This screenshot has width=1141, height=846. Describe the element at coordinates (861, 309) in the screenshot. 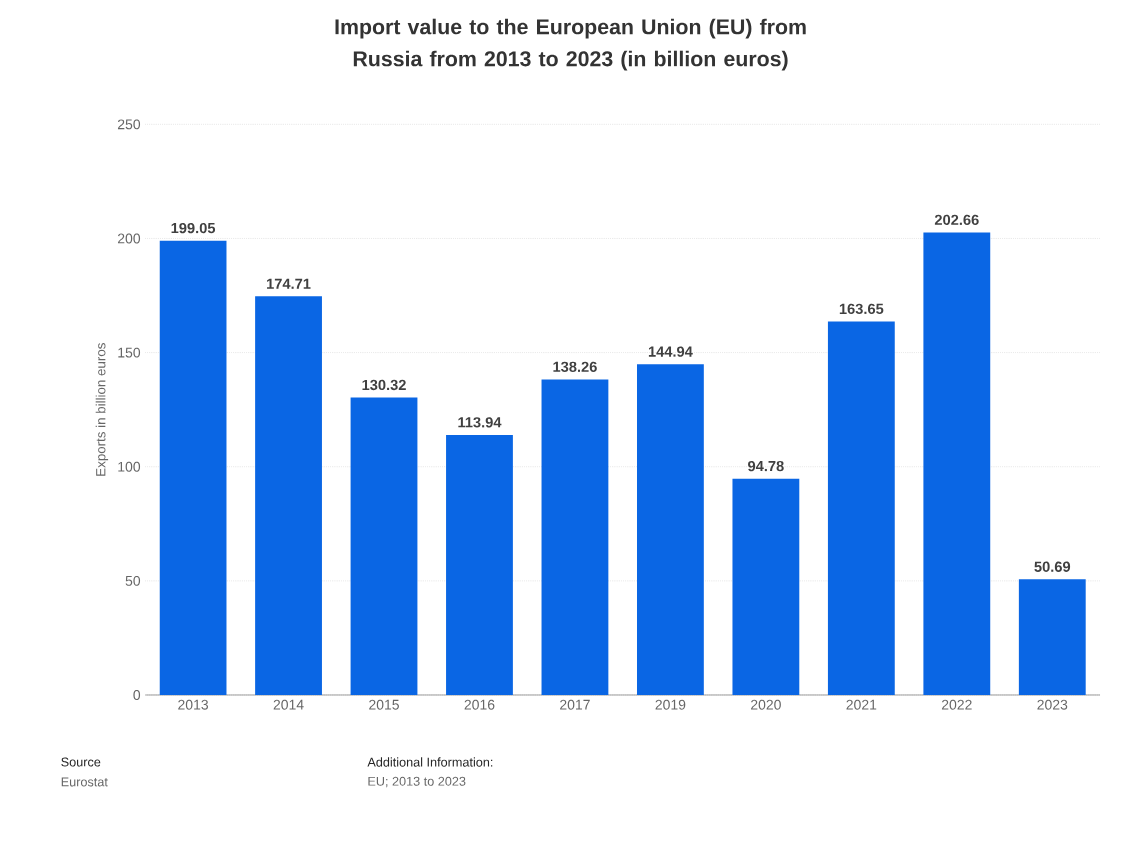

I see `data-label: 163.65` at that location.